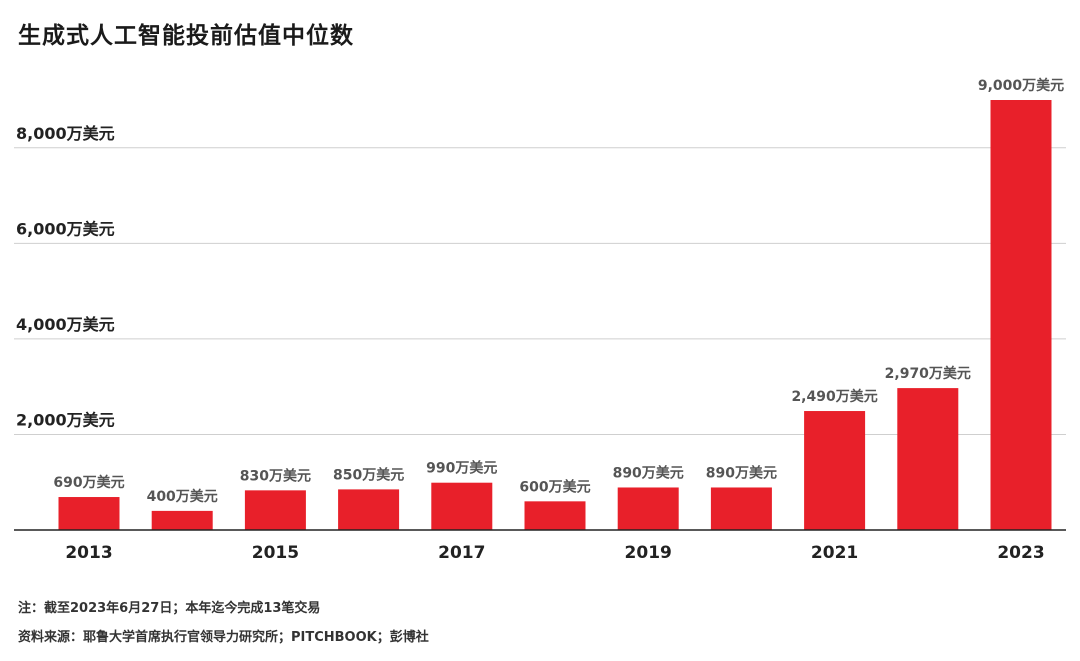  I want to click on data-label: 400万美元, so click(182, 496).